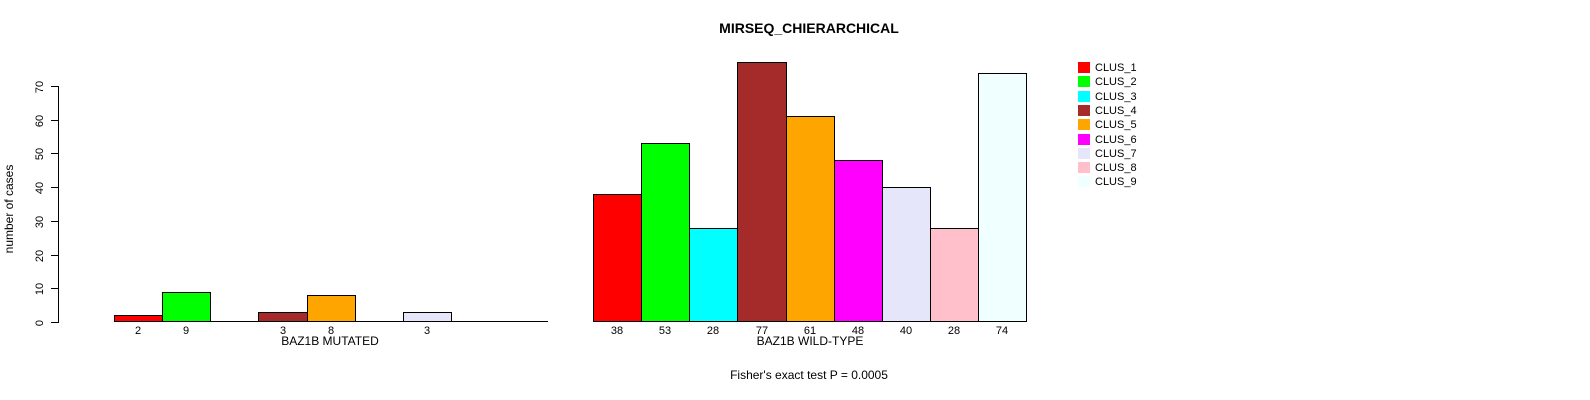 The width and height of the screenshot is (1590, 400). Describe the element at coordinates (617, 331) in the screenshot. I see `bar-value-label: 38` at that location.